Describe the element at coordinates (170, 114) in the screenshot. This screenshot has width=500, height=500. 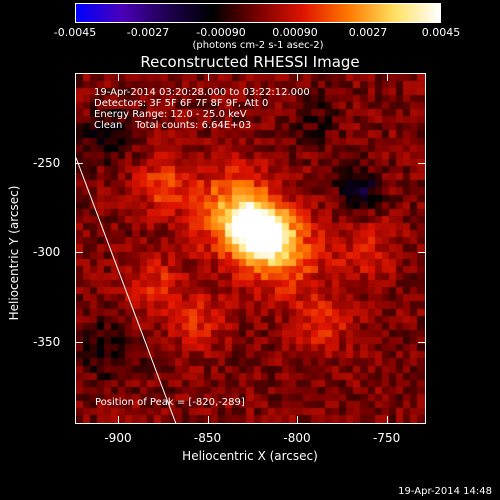
I see `info-energy-range: Energy Range: 12.0 - 25.0 keV` at that location.